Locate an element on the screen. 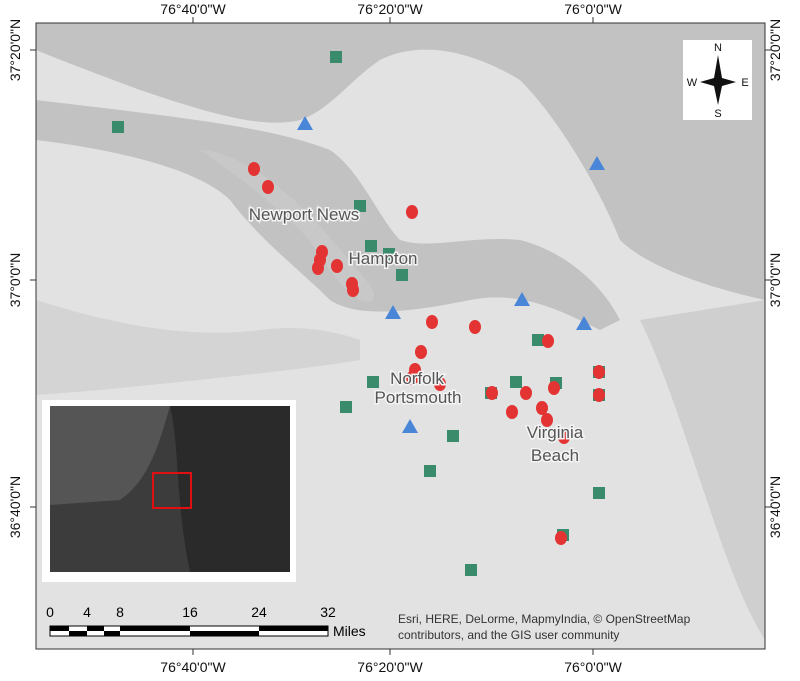 The image size is (800, 681). inset-extent is located at coordinates (172, 490).